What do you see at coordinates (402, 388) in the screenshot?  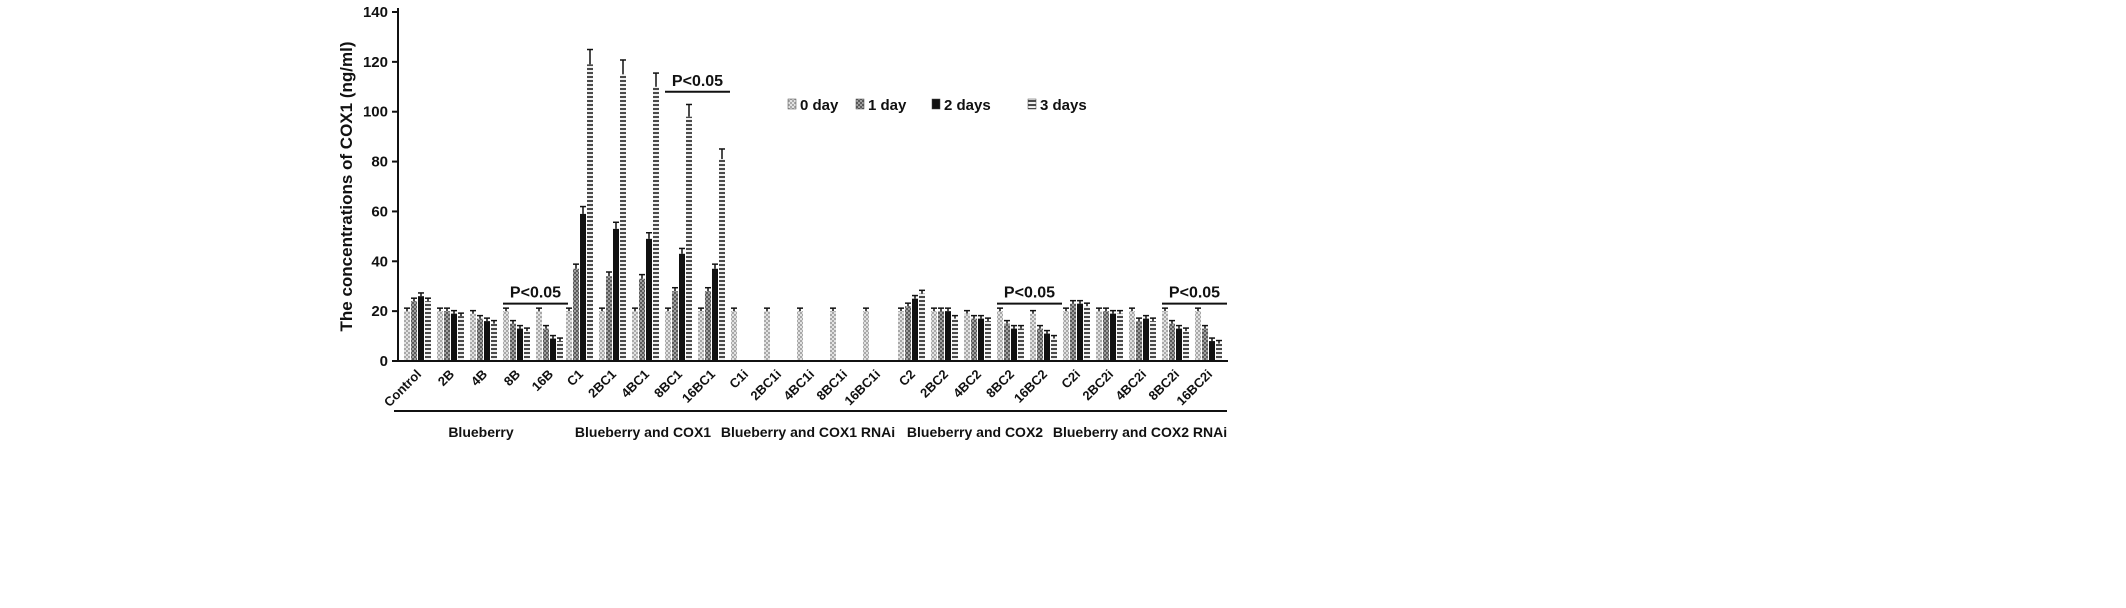 I see `x-tick-label: Control` at bounding box center [402, 388].